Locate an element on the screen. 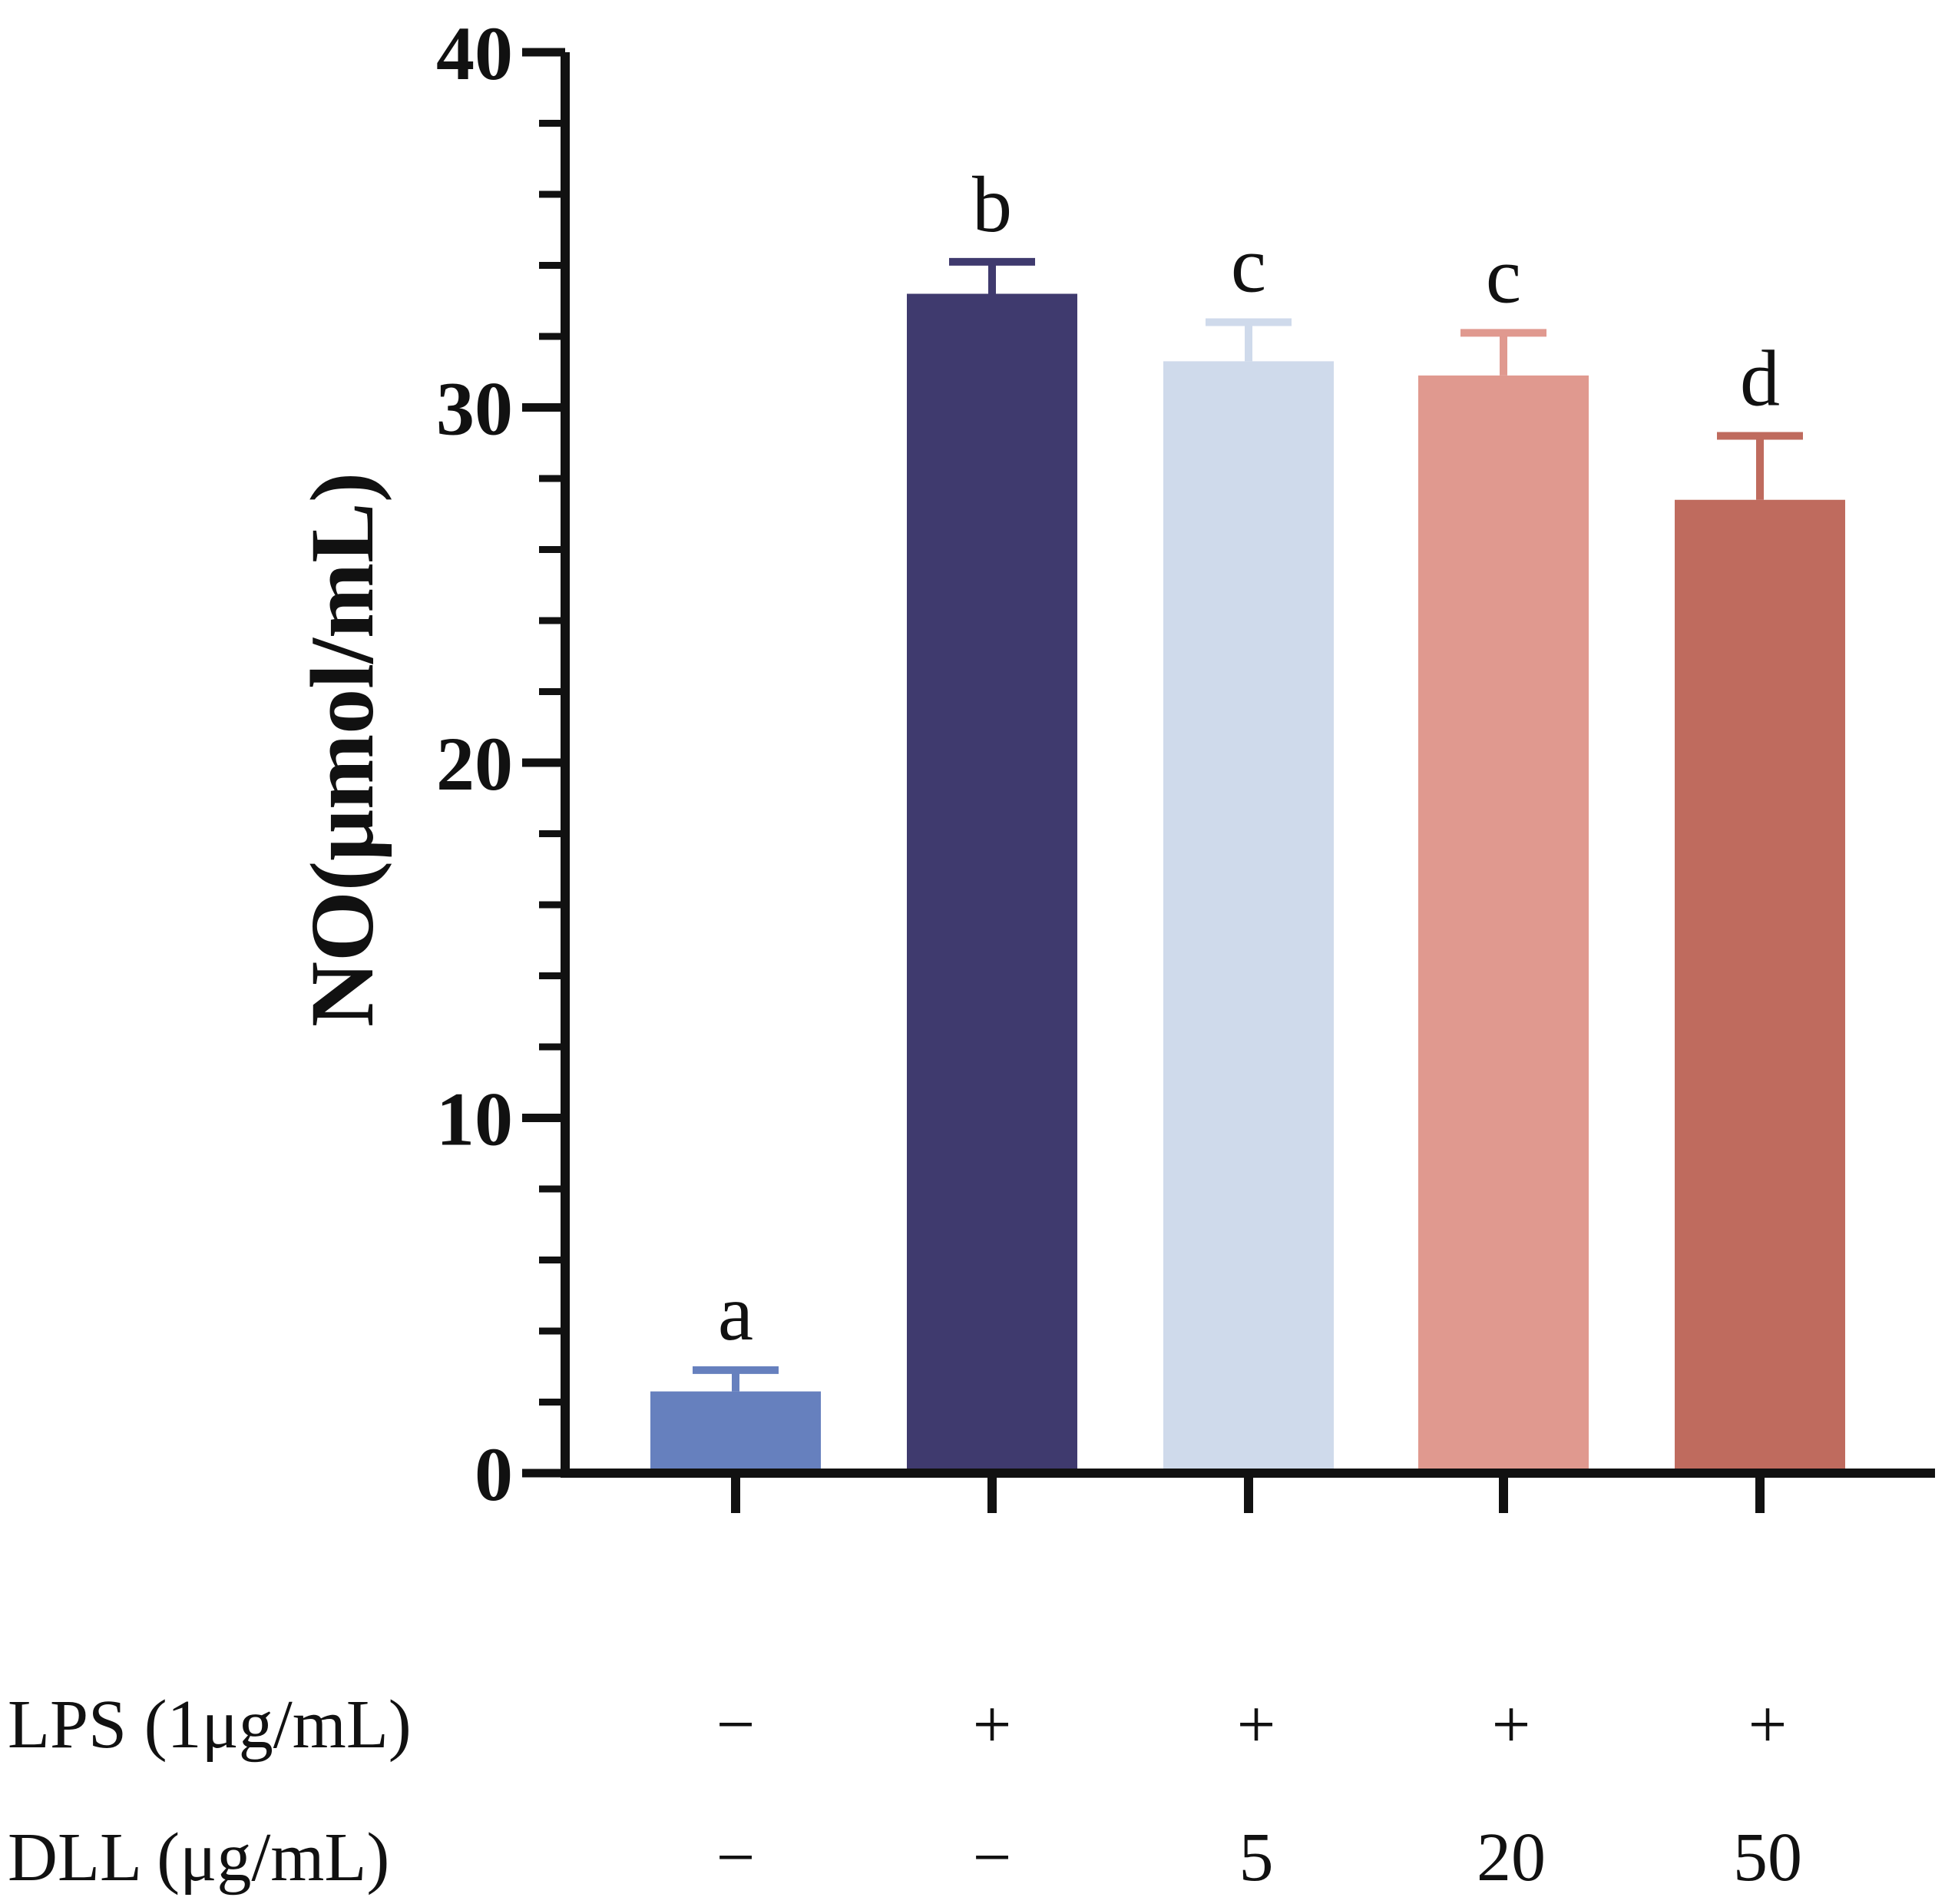  condition-row-label-1: LPS (1μg/mL) is located at coordinates (210, 1725).